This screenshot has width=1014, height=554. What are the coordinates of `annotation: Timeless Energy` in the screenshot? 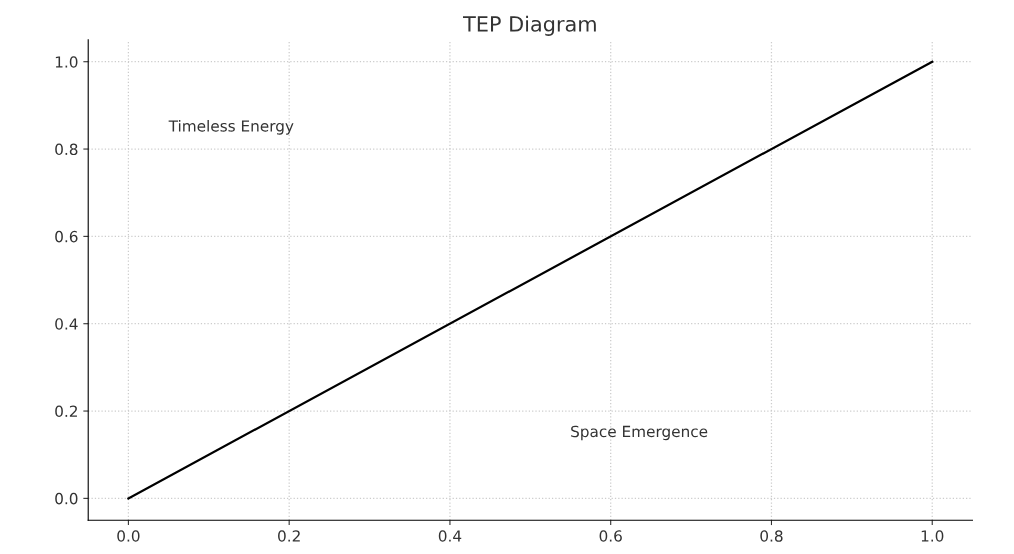 It's located at (231, 127).